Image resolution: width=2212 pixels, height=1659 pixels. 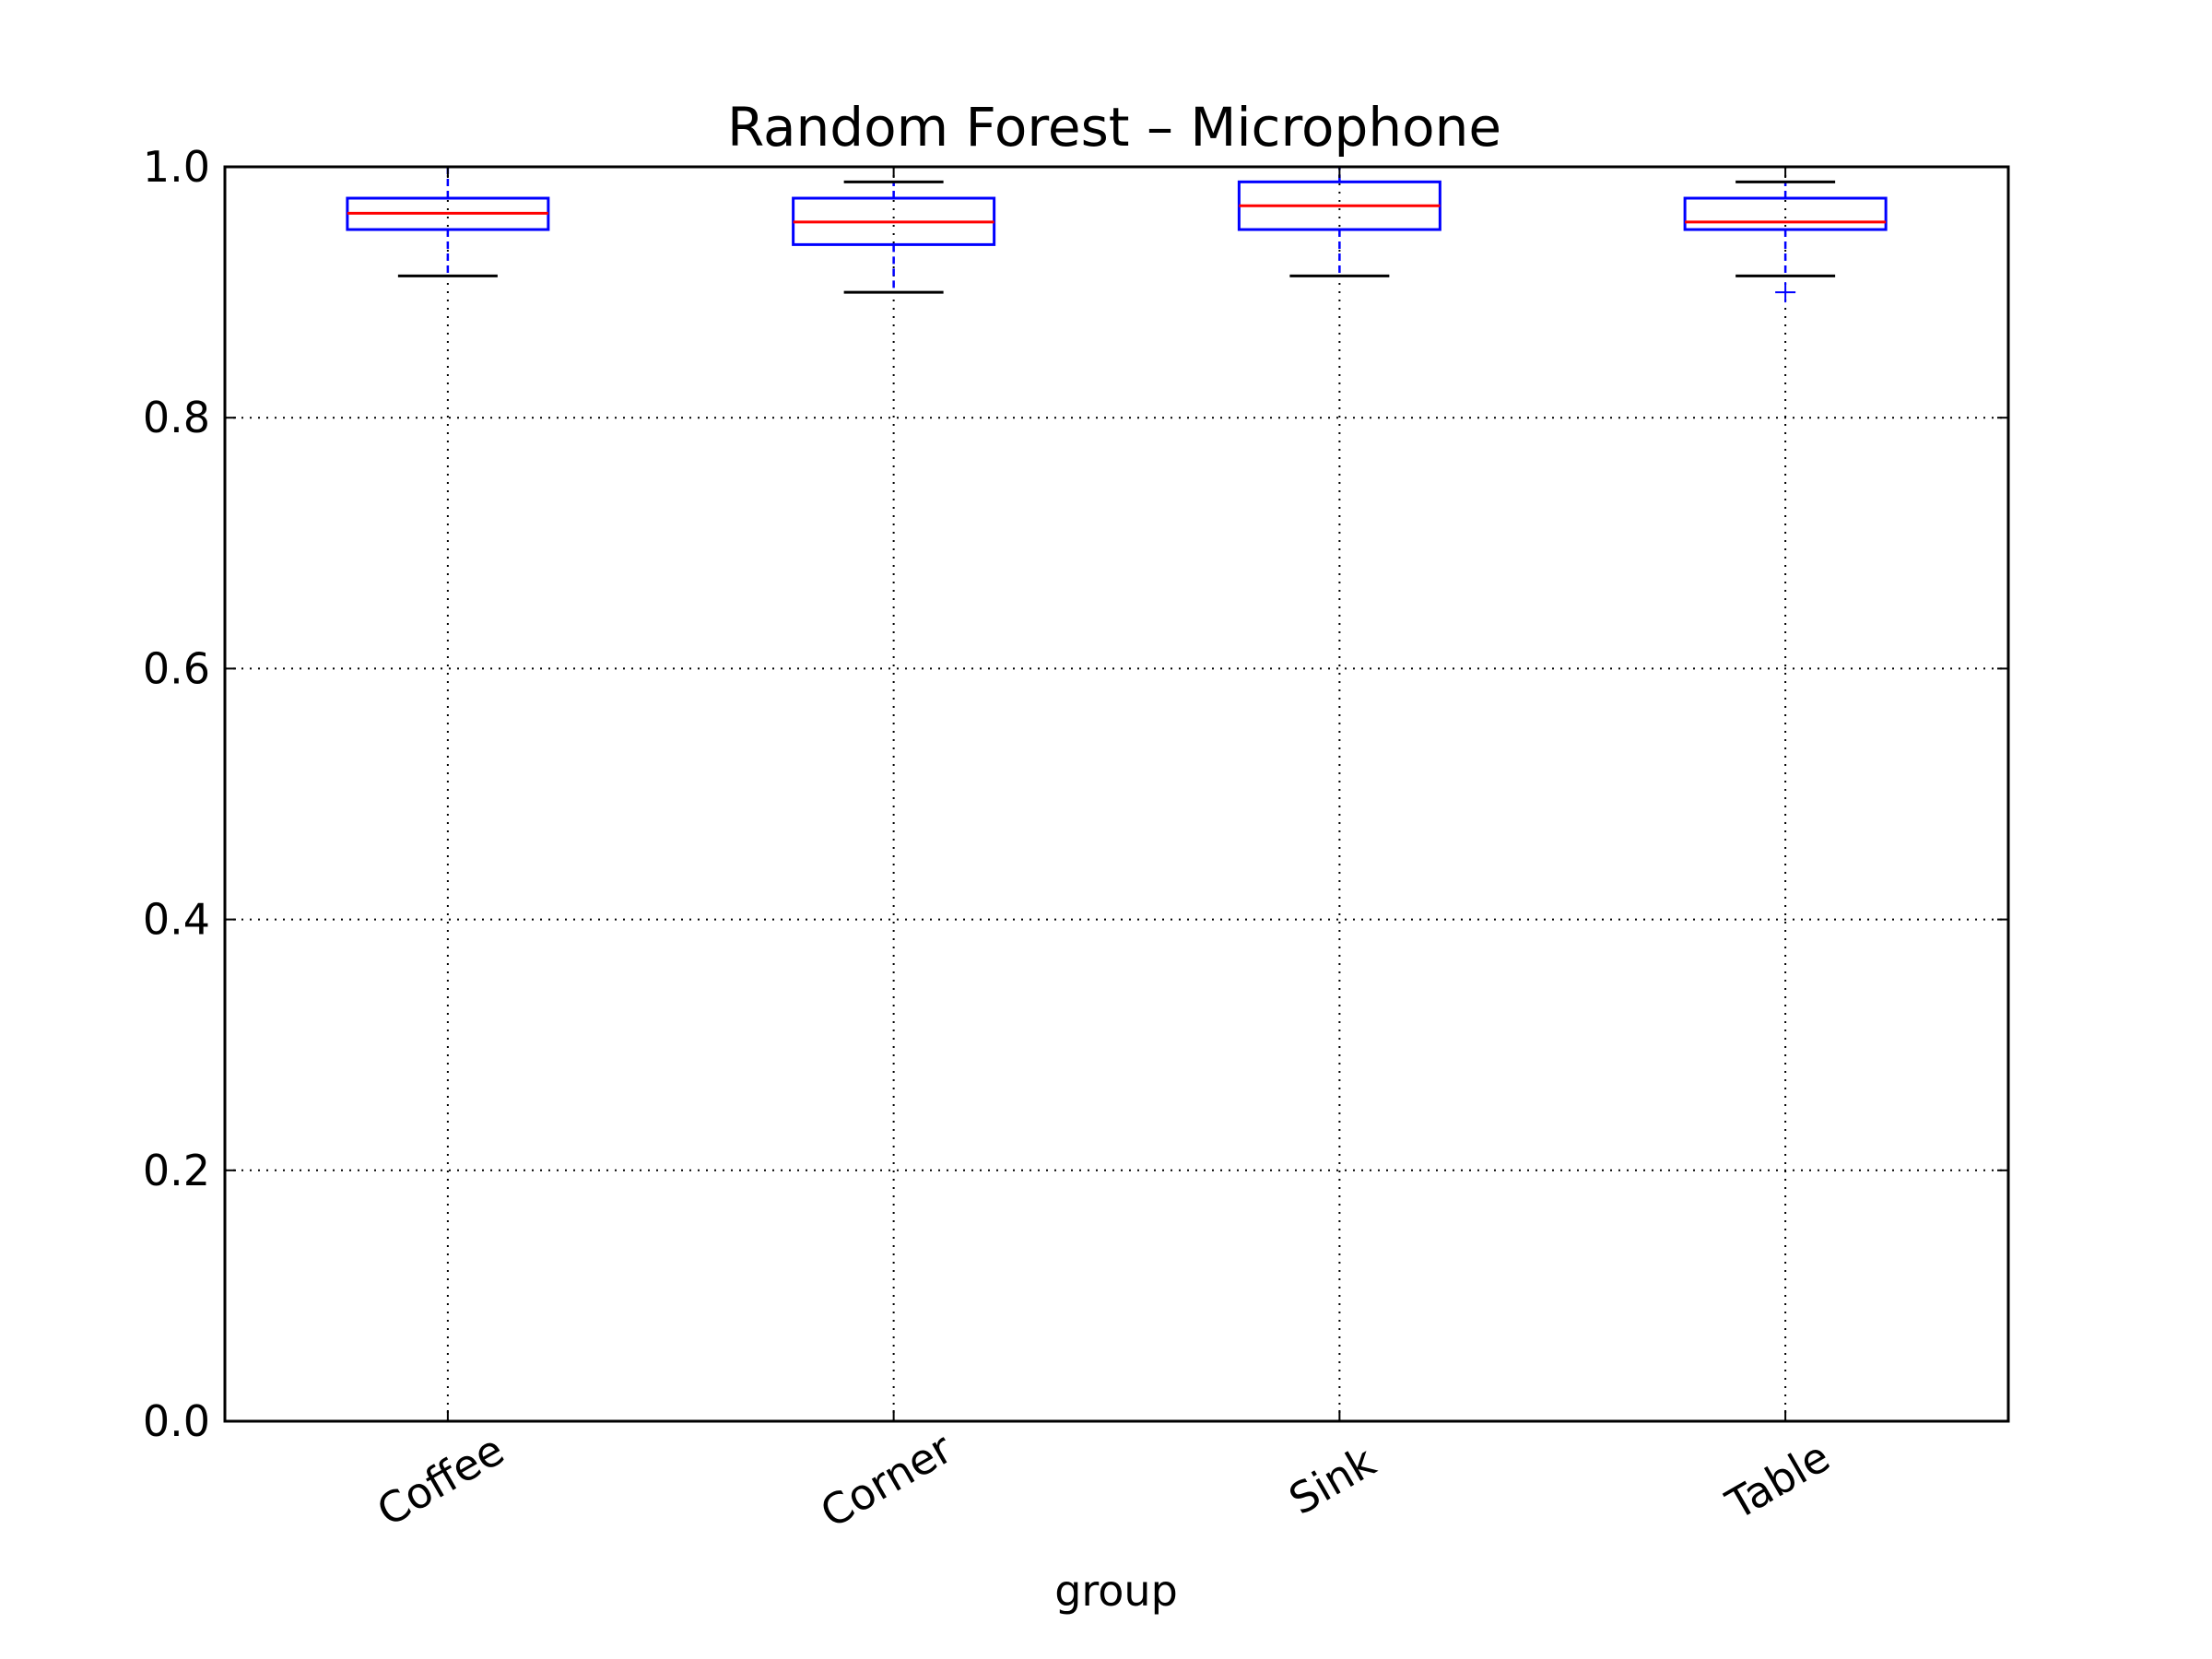 What do you see at coordinates (440, 1480) in the screenshot?
I see `x-tick-label: Coffee` at bounding box center [440, 1480].